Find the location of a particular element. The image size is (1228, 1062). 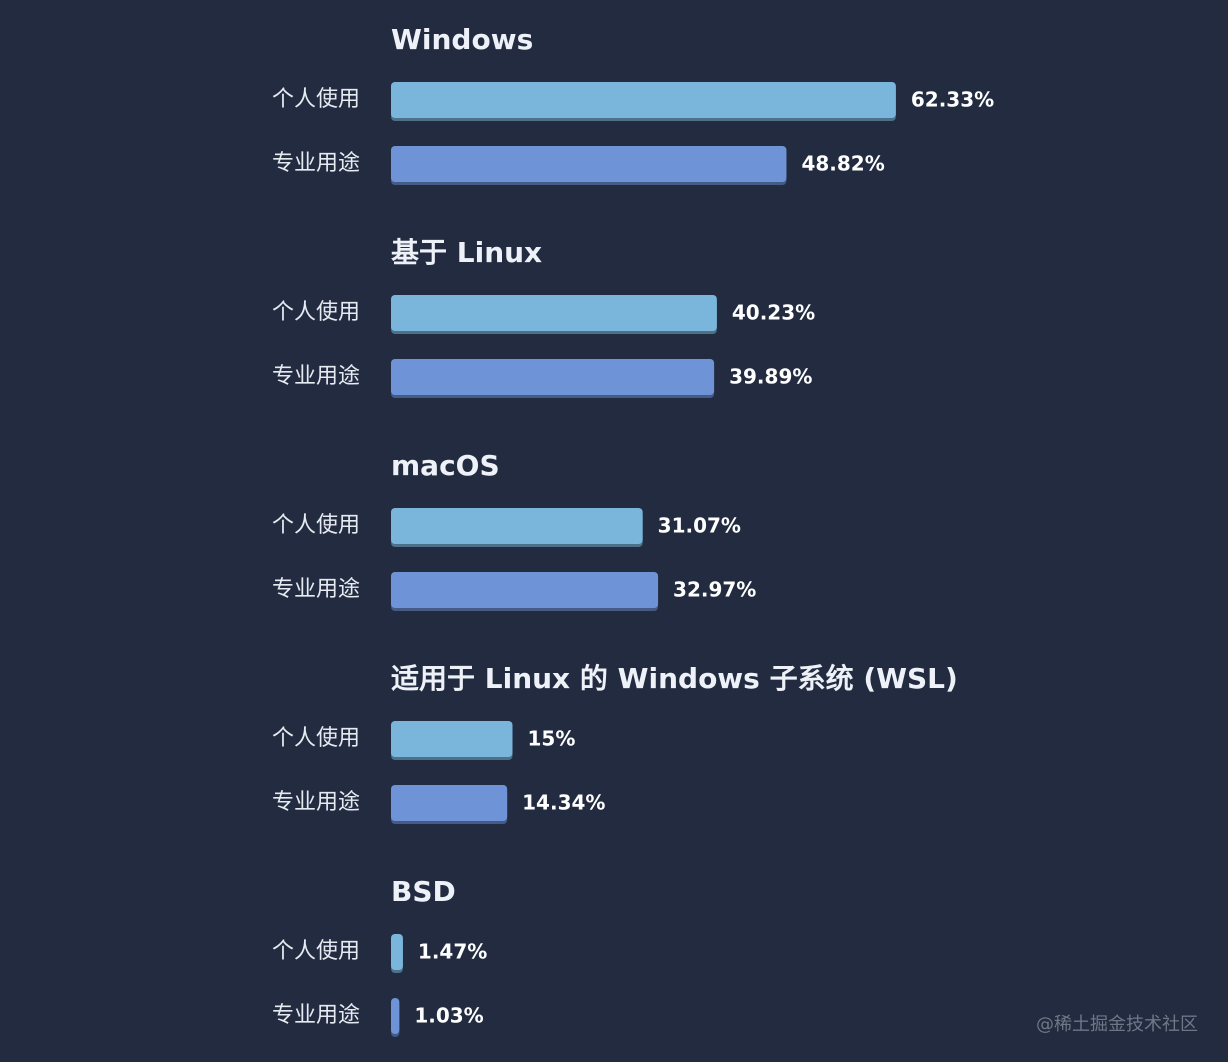

value-label: 32.97% is located at coordinates (714, 590).